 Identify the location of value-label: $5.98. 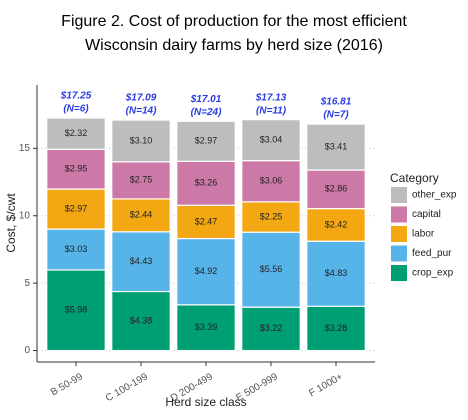
(76, 310).